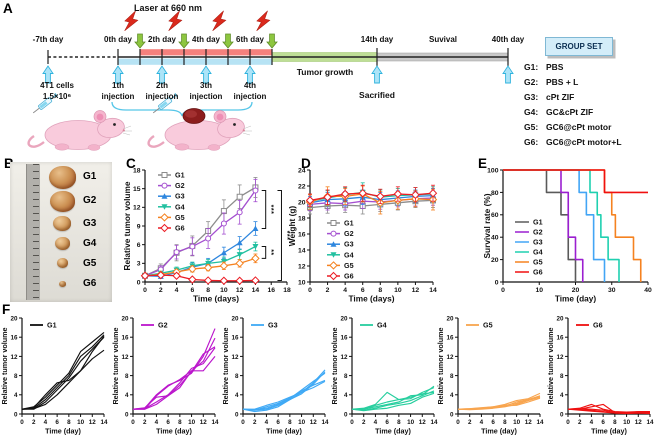  What do you see at coordinates (250, 91) in the screenshot?
I see `injection-label-4: 4th injection` at bounding box center [250, 91].